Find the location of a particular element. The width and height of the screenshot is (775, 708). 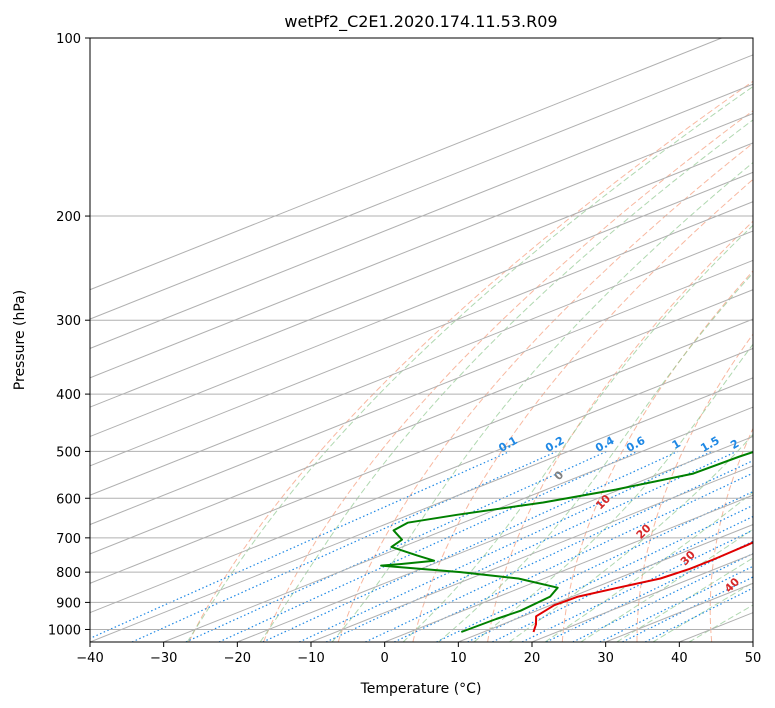

y-tick-label: 100 is located at coordinates (68, 39).